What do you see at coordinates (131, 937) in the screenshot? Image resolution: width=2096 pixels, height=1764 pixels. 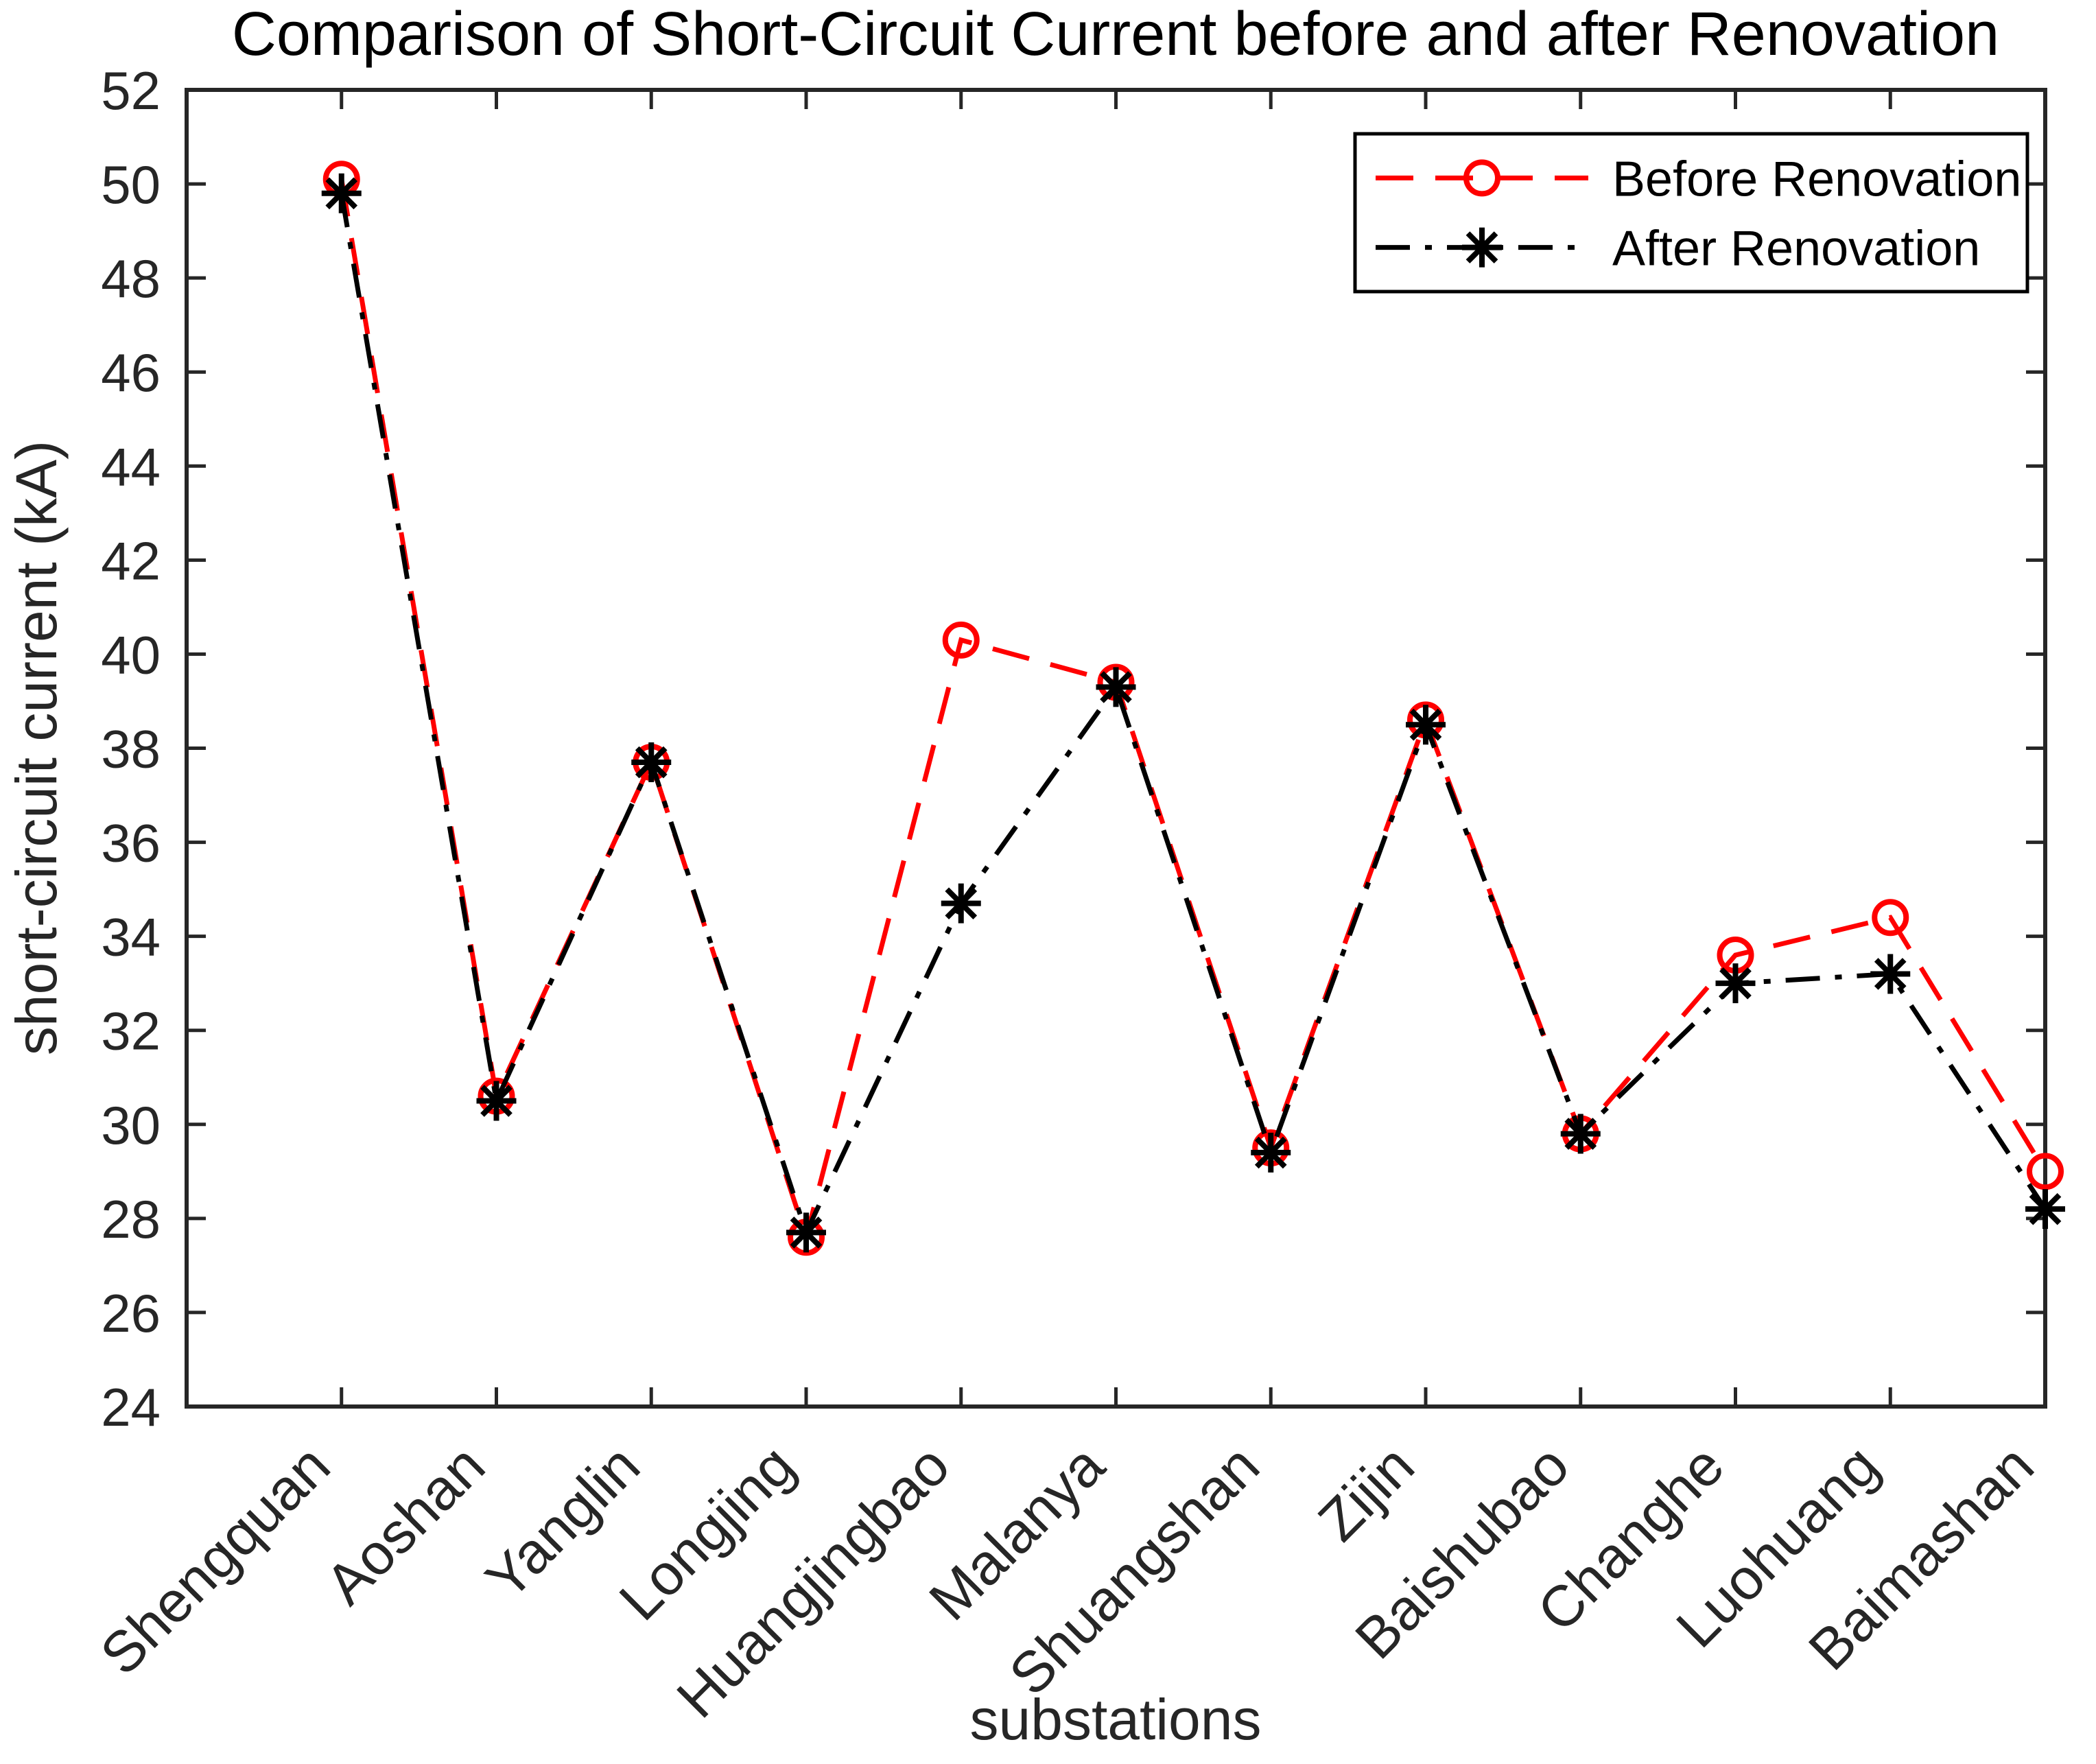 I see `y-tick-label: 34` at bounding box center [131, 937].